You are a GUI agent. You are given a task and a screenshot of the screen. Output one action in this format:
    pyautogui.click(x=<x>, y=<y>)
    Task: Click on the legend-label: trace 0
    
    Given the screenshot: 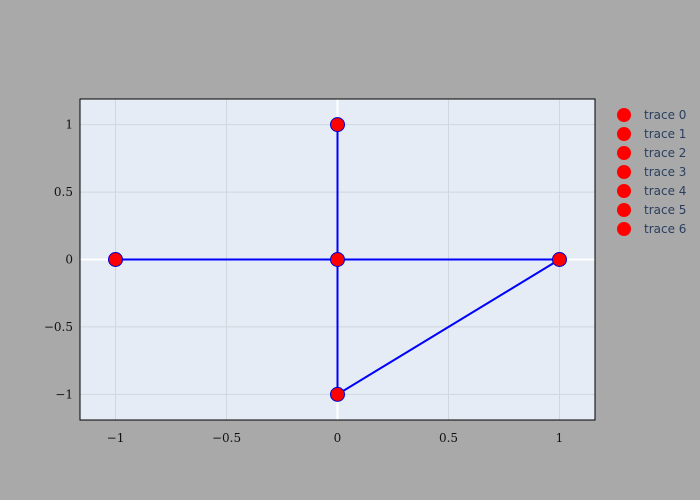 What is the action you would take?
    pyautogui.click(x=665, y=115)
    